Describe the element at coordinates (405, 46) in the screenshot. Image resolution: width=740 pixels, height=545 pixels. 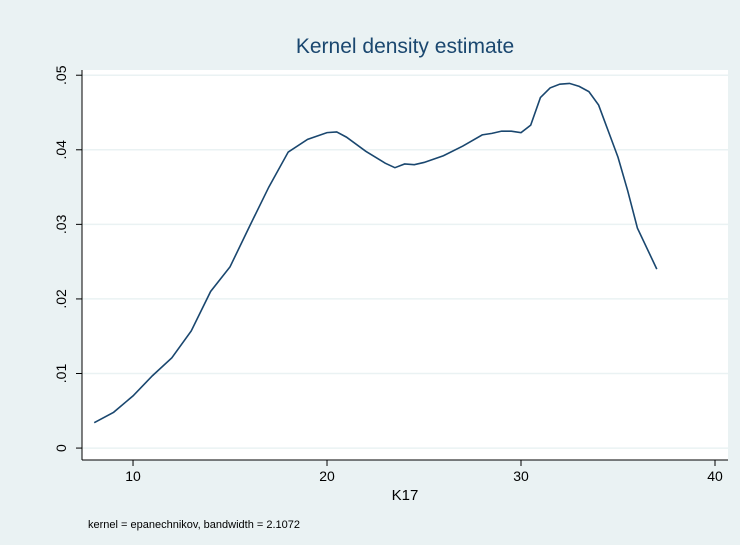
I see `chart-title: Kernel density estimate` at that location.